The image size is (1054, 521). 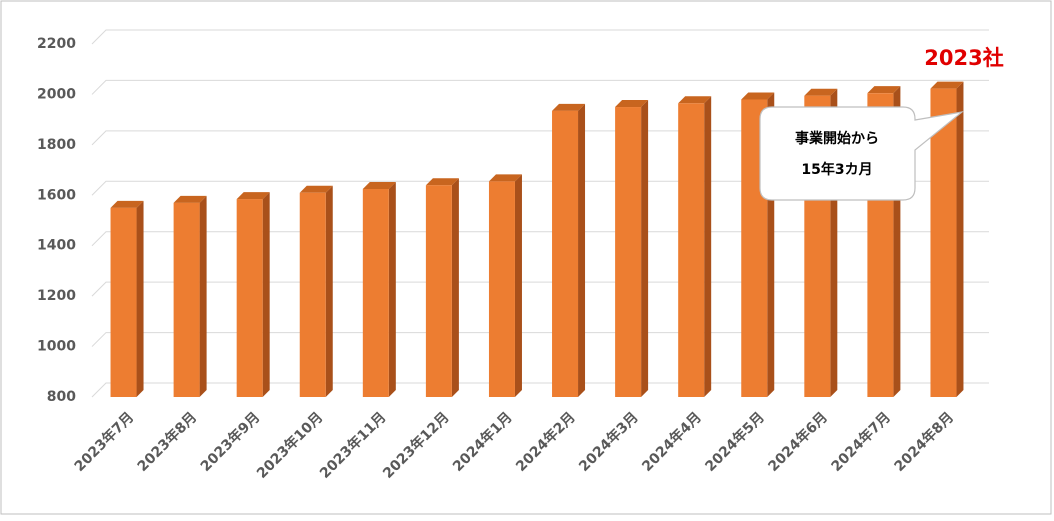 I want to click on y-tick-label: 1000, so click(x=56, y=347).